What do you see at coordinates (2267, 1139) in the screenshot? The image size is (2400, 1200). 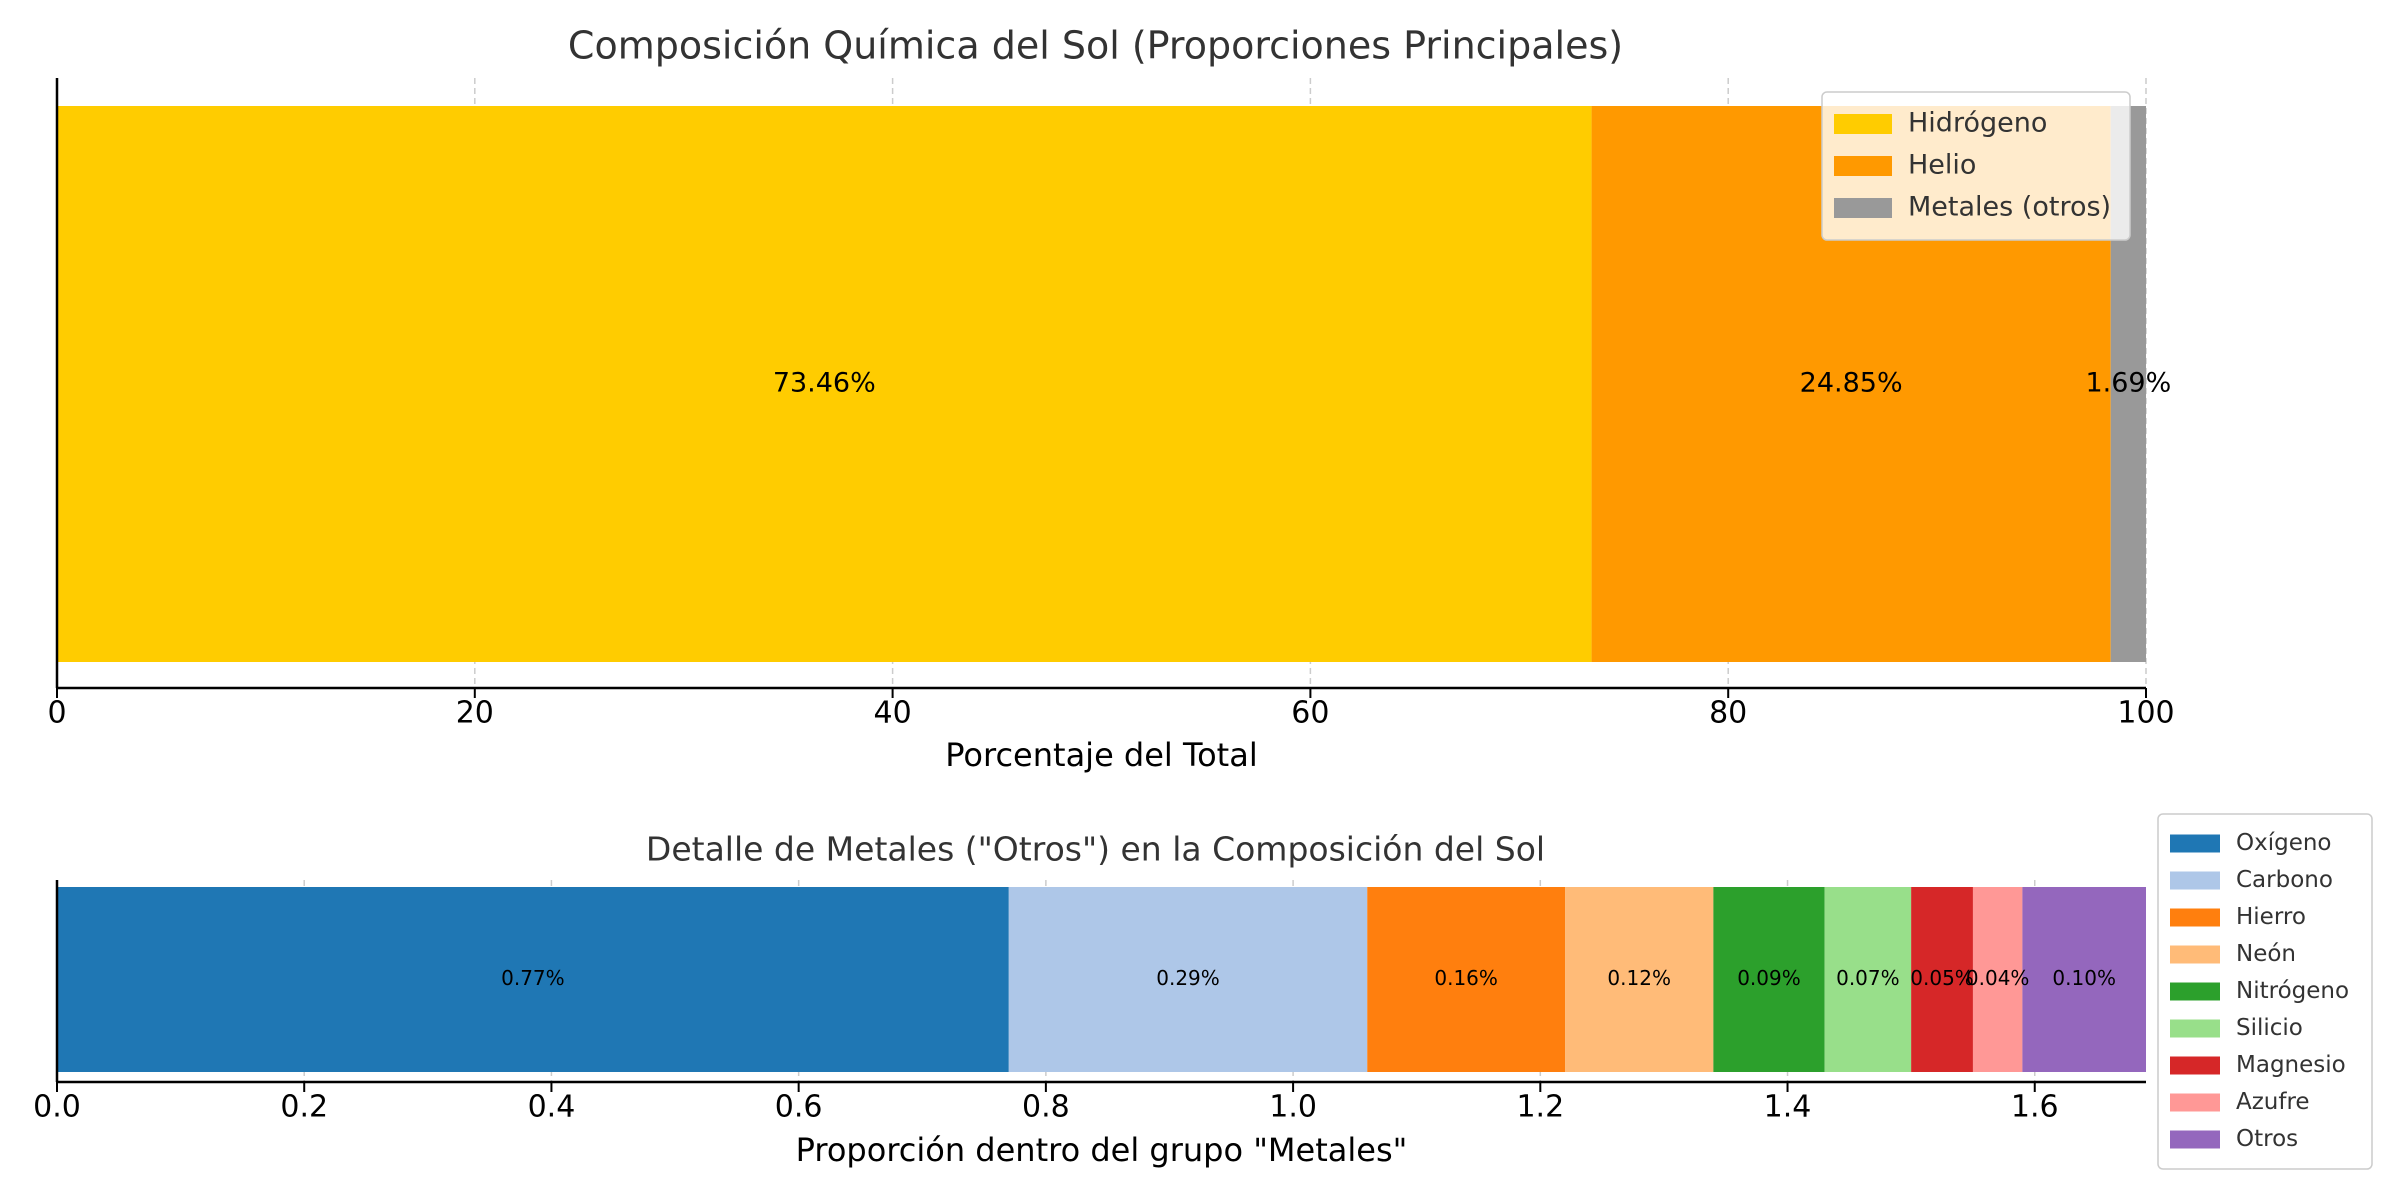 I see `legend-entry: Otros` at bounding box center [2267, 1139].